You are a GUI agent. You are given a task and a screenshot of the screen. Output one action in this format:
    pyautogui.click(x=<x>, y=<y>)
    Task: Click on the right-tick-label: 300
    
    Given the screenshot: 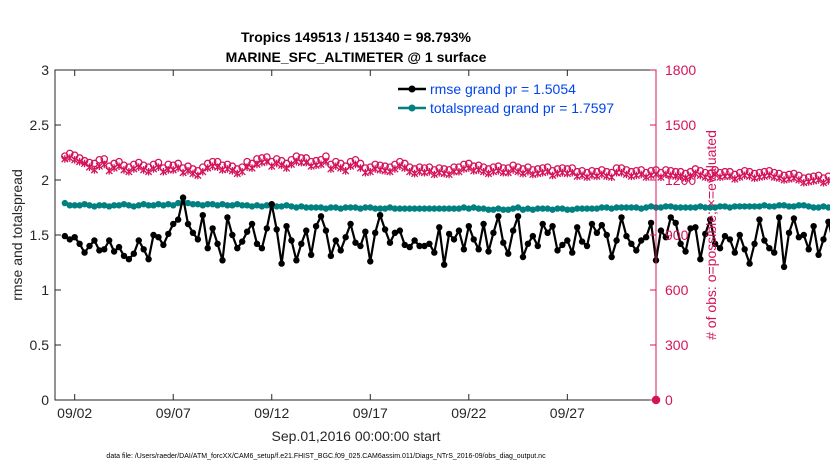 What is the action you would take?
    pyautogui.click(x=677, y=345)
    